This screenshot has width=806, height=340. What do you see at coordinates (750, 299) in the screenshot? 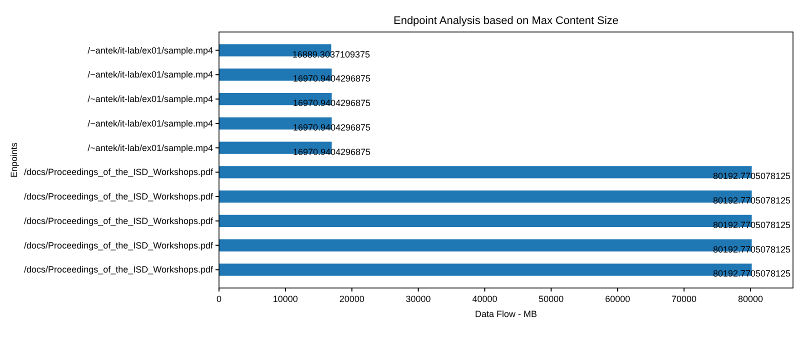
I see `x-tick-label: 80000` at bounding box center [750, 299].